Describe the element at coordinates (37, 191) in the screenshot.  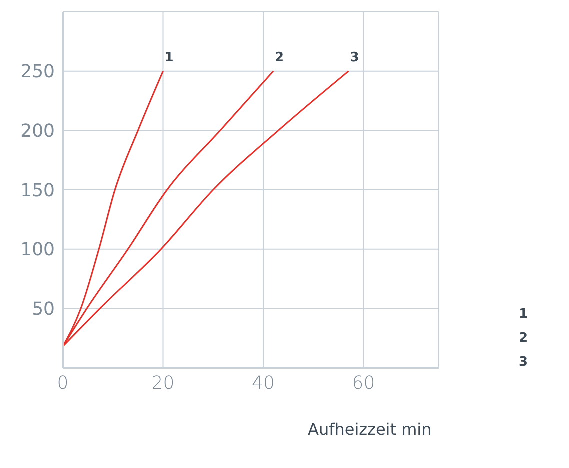
I see `y-tick-label: 150` at that location.